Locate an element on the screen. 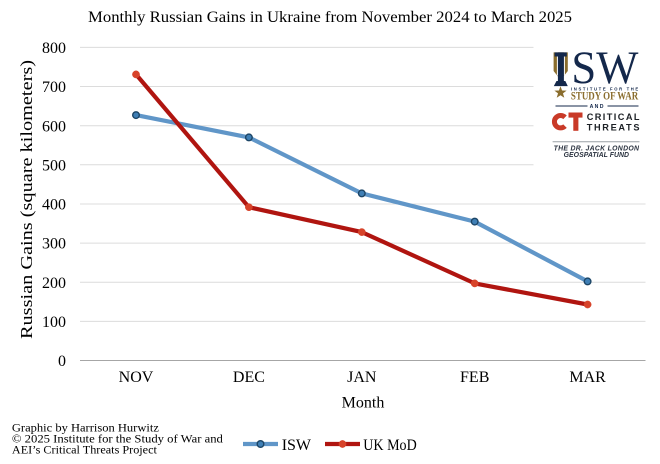 This screenshot has width=660, height=464. svg-text: Month is located at coordinates (363, 403).